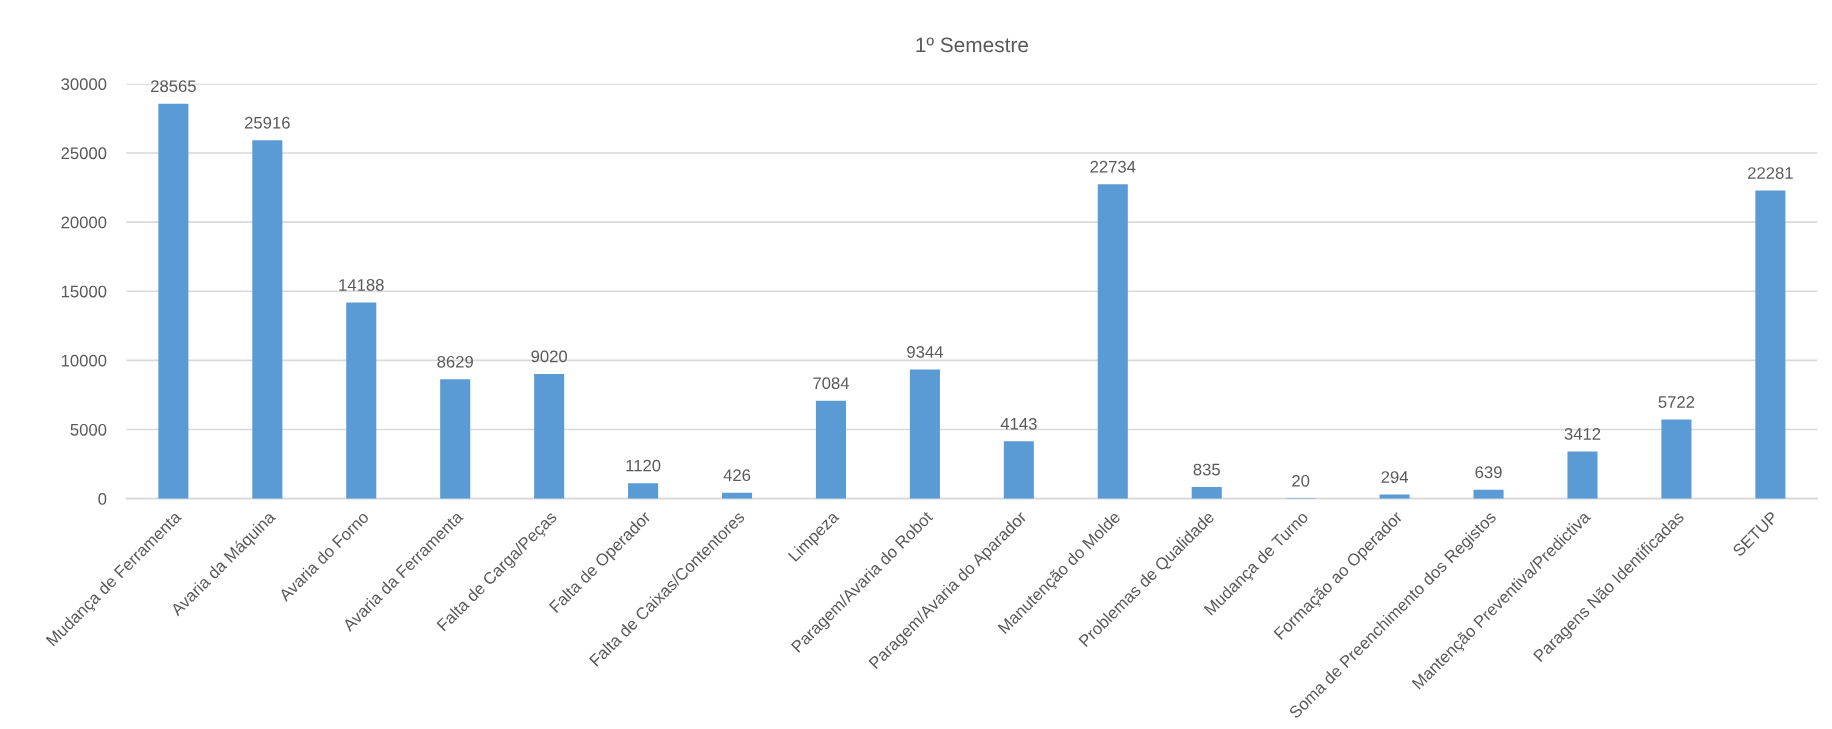 Image resolution: width=1832 pixels, height=729 pixels. I want to click on data-label: 14188, so click(361, 285).